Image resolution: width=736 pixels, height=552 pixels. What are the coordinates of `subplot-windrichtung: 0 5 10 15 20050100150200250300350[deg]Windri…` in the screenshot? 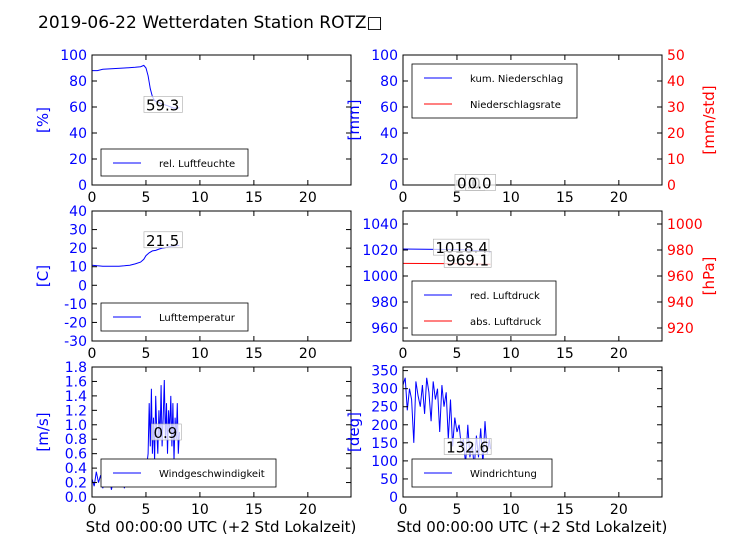 It's located at (504, 441).